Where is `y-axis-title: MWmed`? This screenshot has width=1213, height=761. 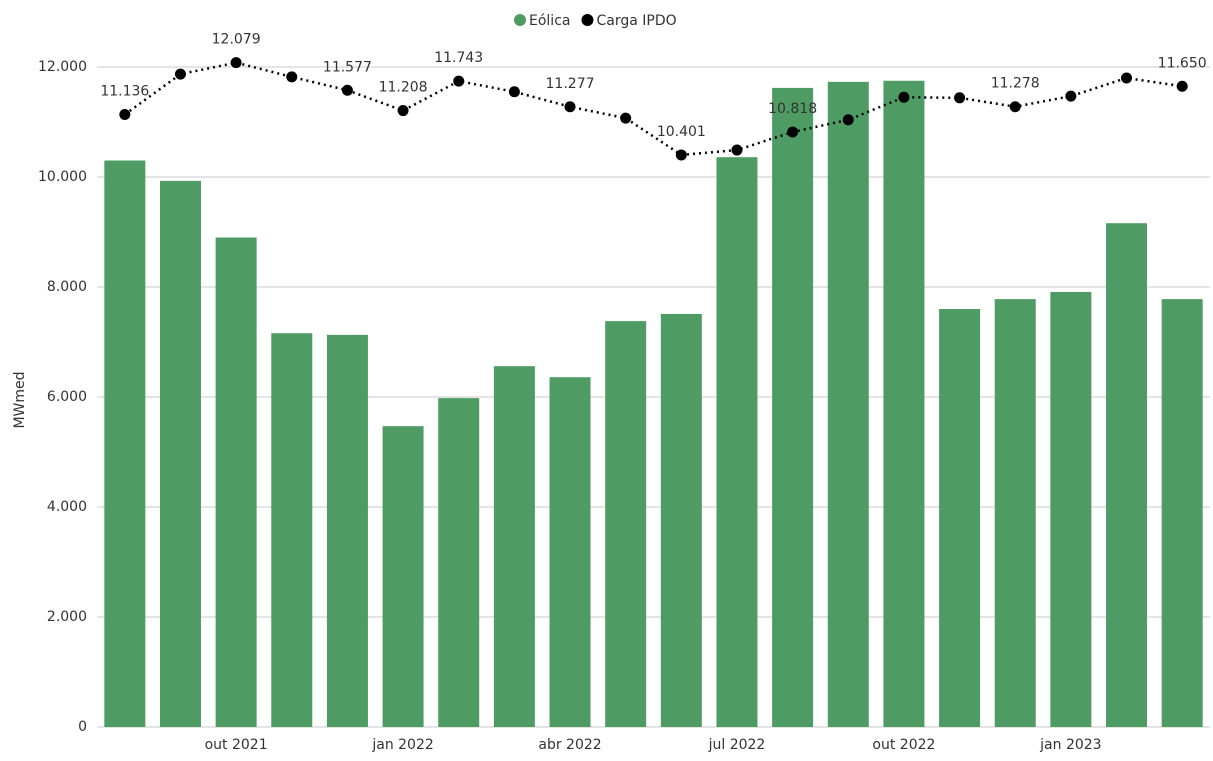
y-axis-title: MWmed is located at coordinates (20, 399).